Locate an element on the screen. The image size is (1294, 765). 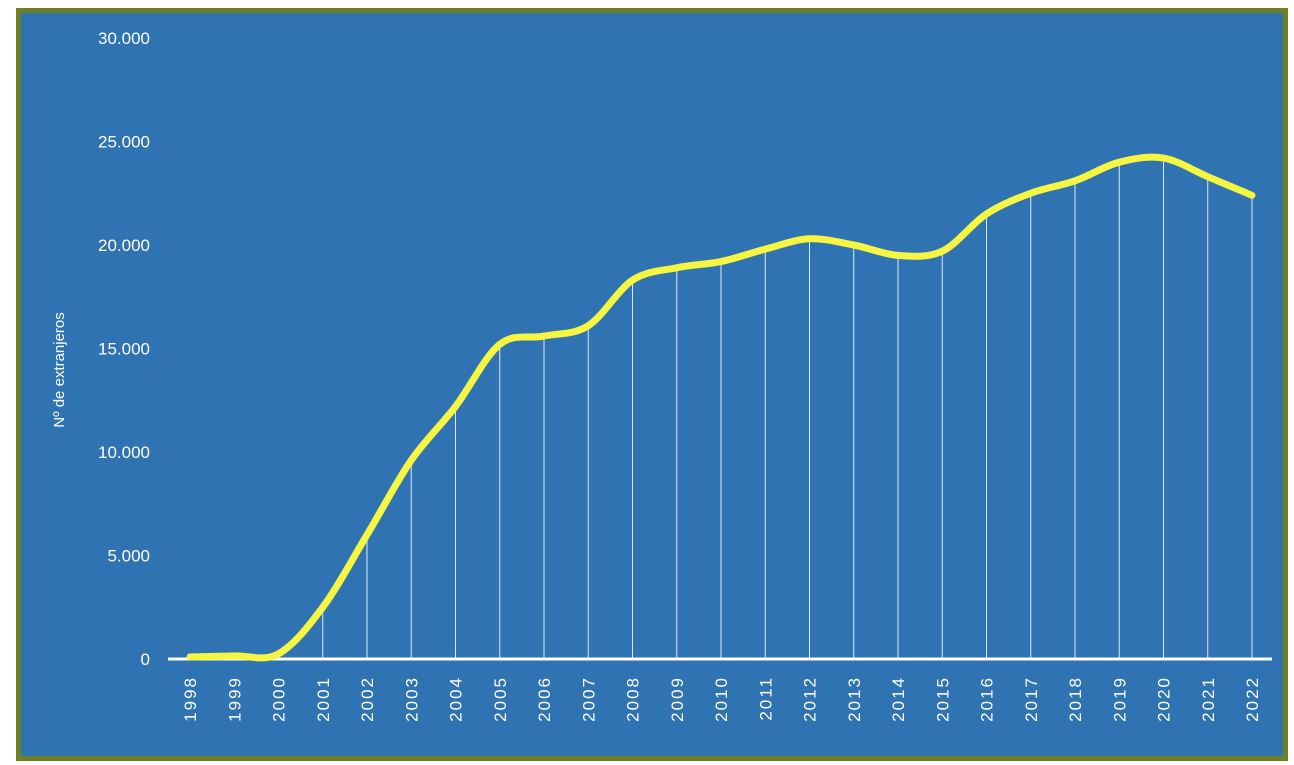
y-axis-label: Nº de extranjeros is located at coordinates (59, 370).